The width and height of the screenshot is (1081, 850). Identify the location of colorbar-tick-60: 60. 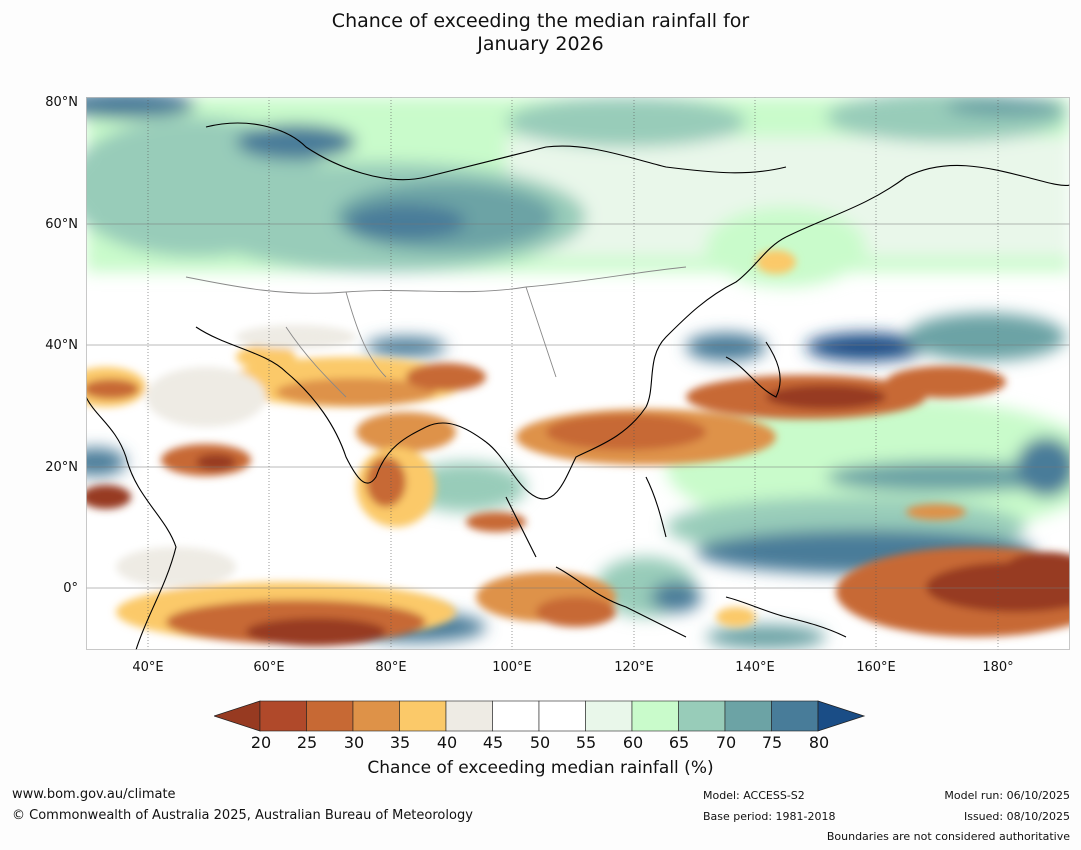
(633, 742).